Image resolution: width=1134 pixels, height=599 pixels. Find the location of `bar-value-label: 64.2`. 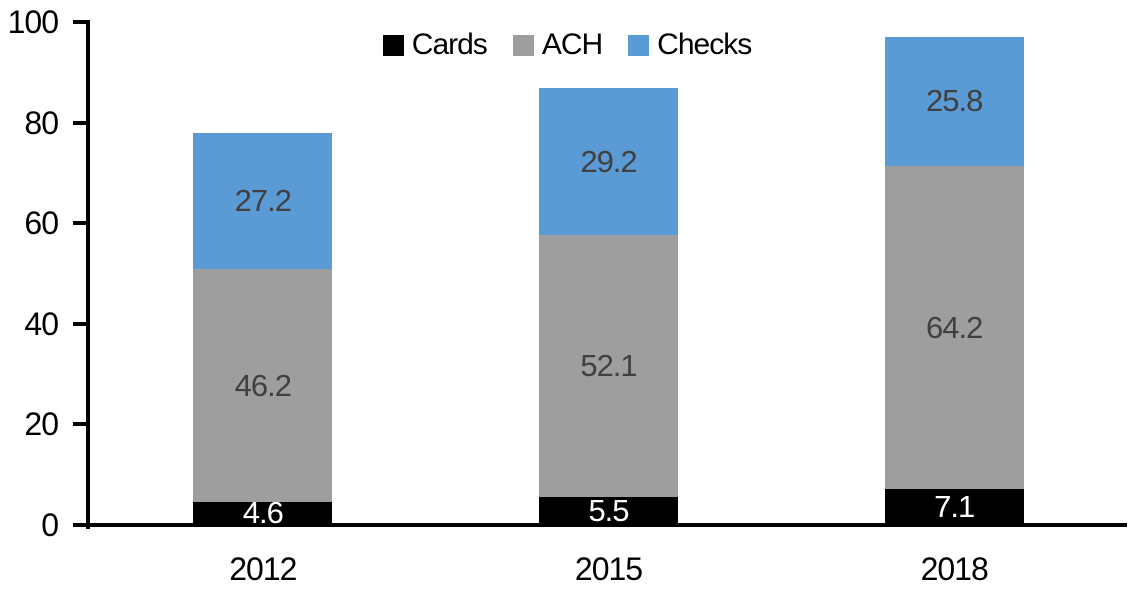

bar-value-label: 64.2 is located at coordinates (954, 327).